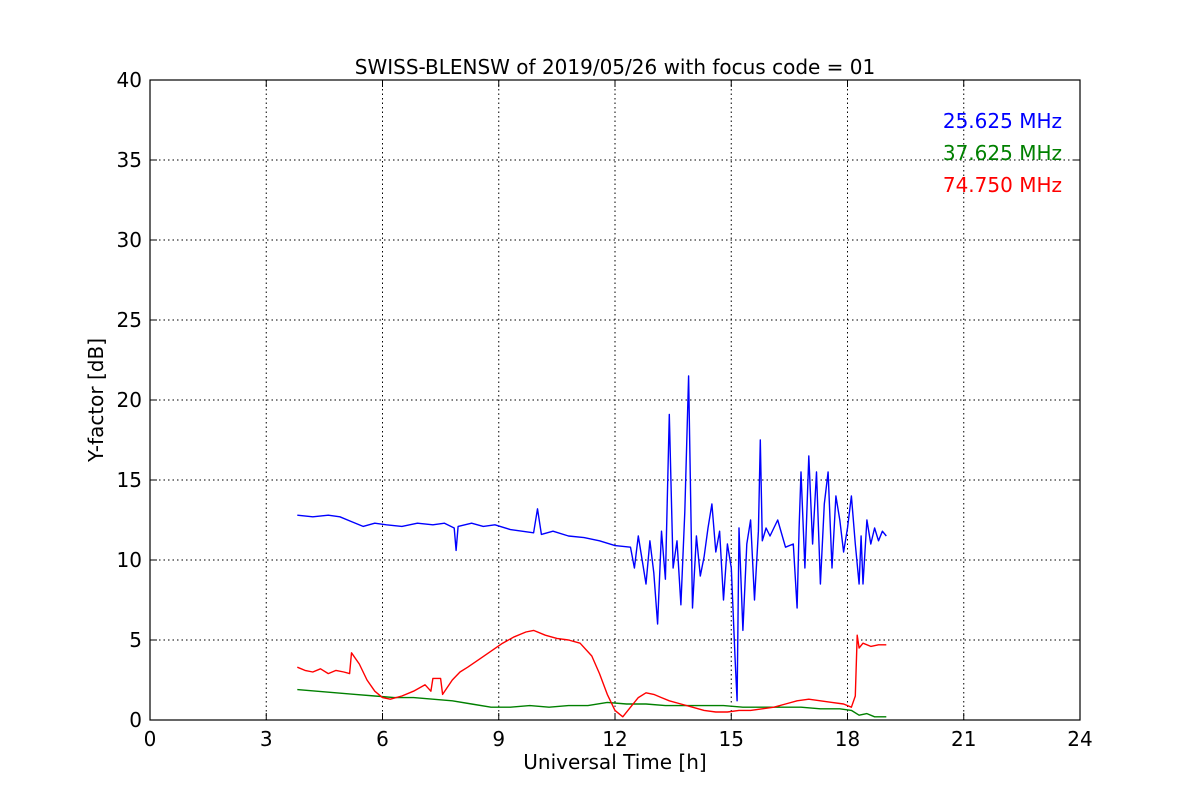 This screenshot has width=1200, height=804. Describe the element at coordinates (129, 160) in the screenshot. I see `y-tick-label: 35` at that location.